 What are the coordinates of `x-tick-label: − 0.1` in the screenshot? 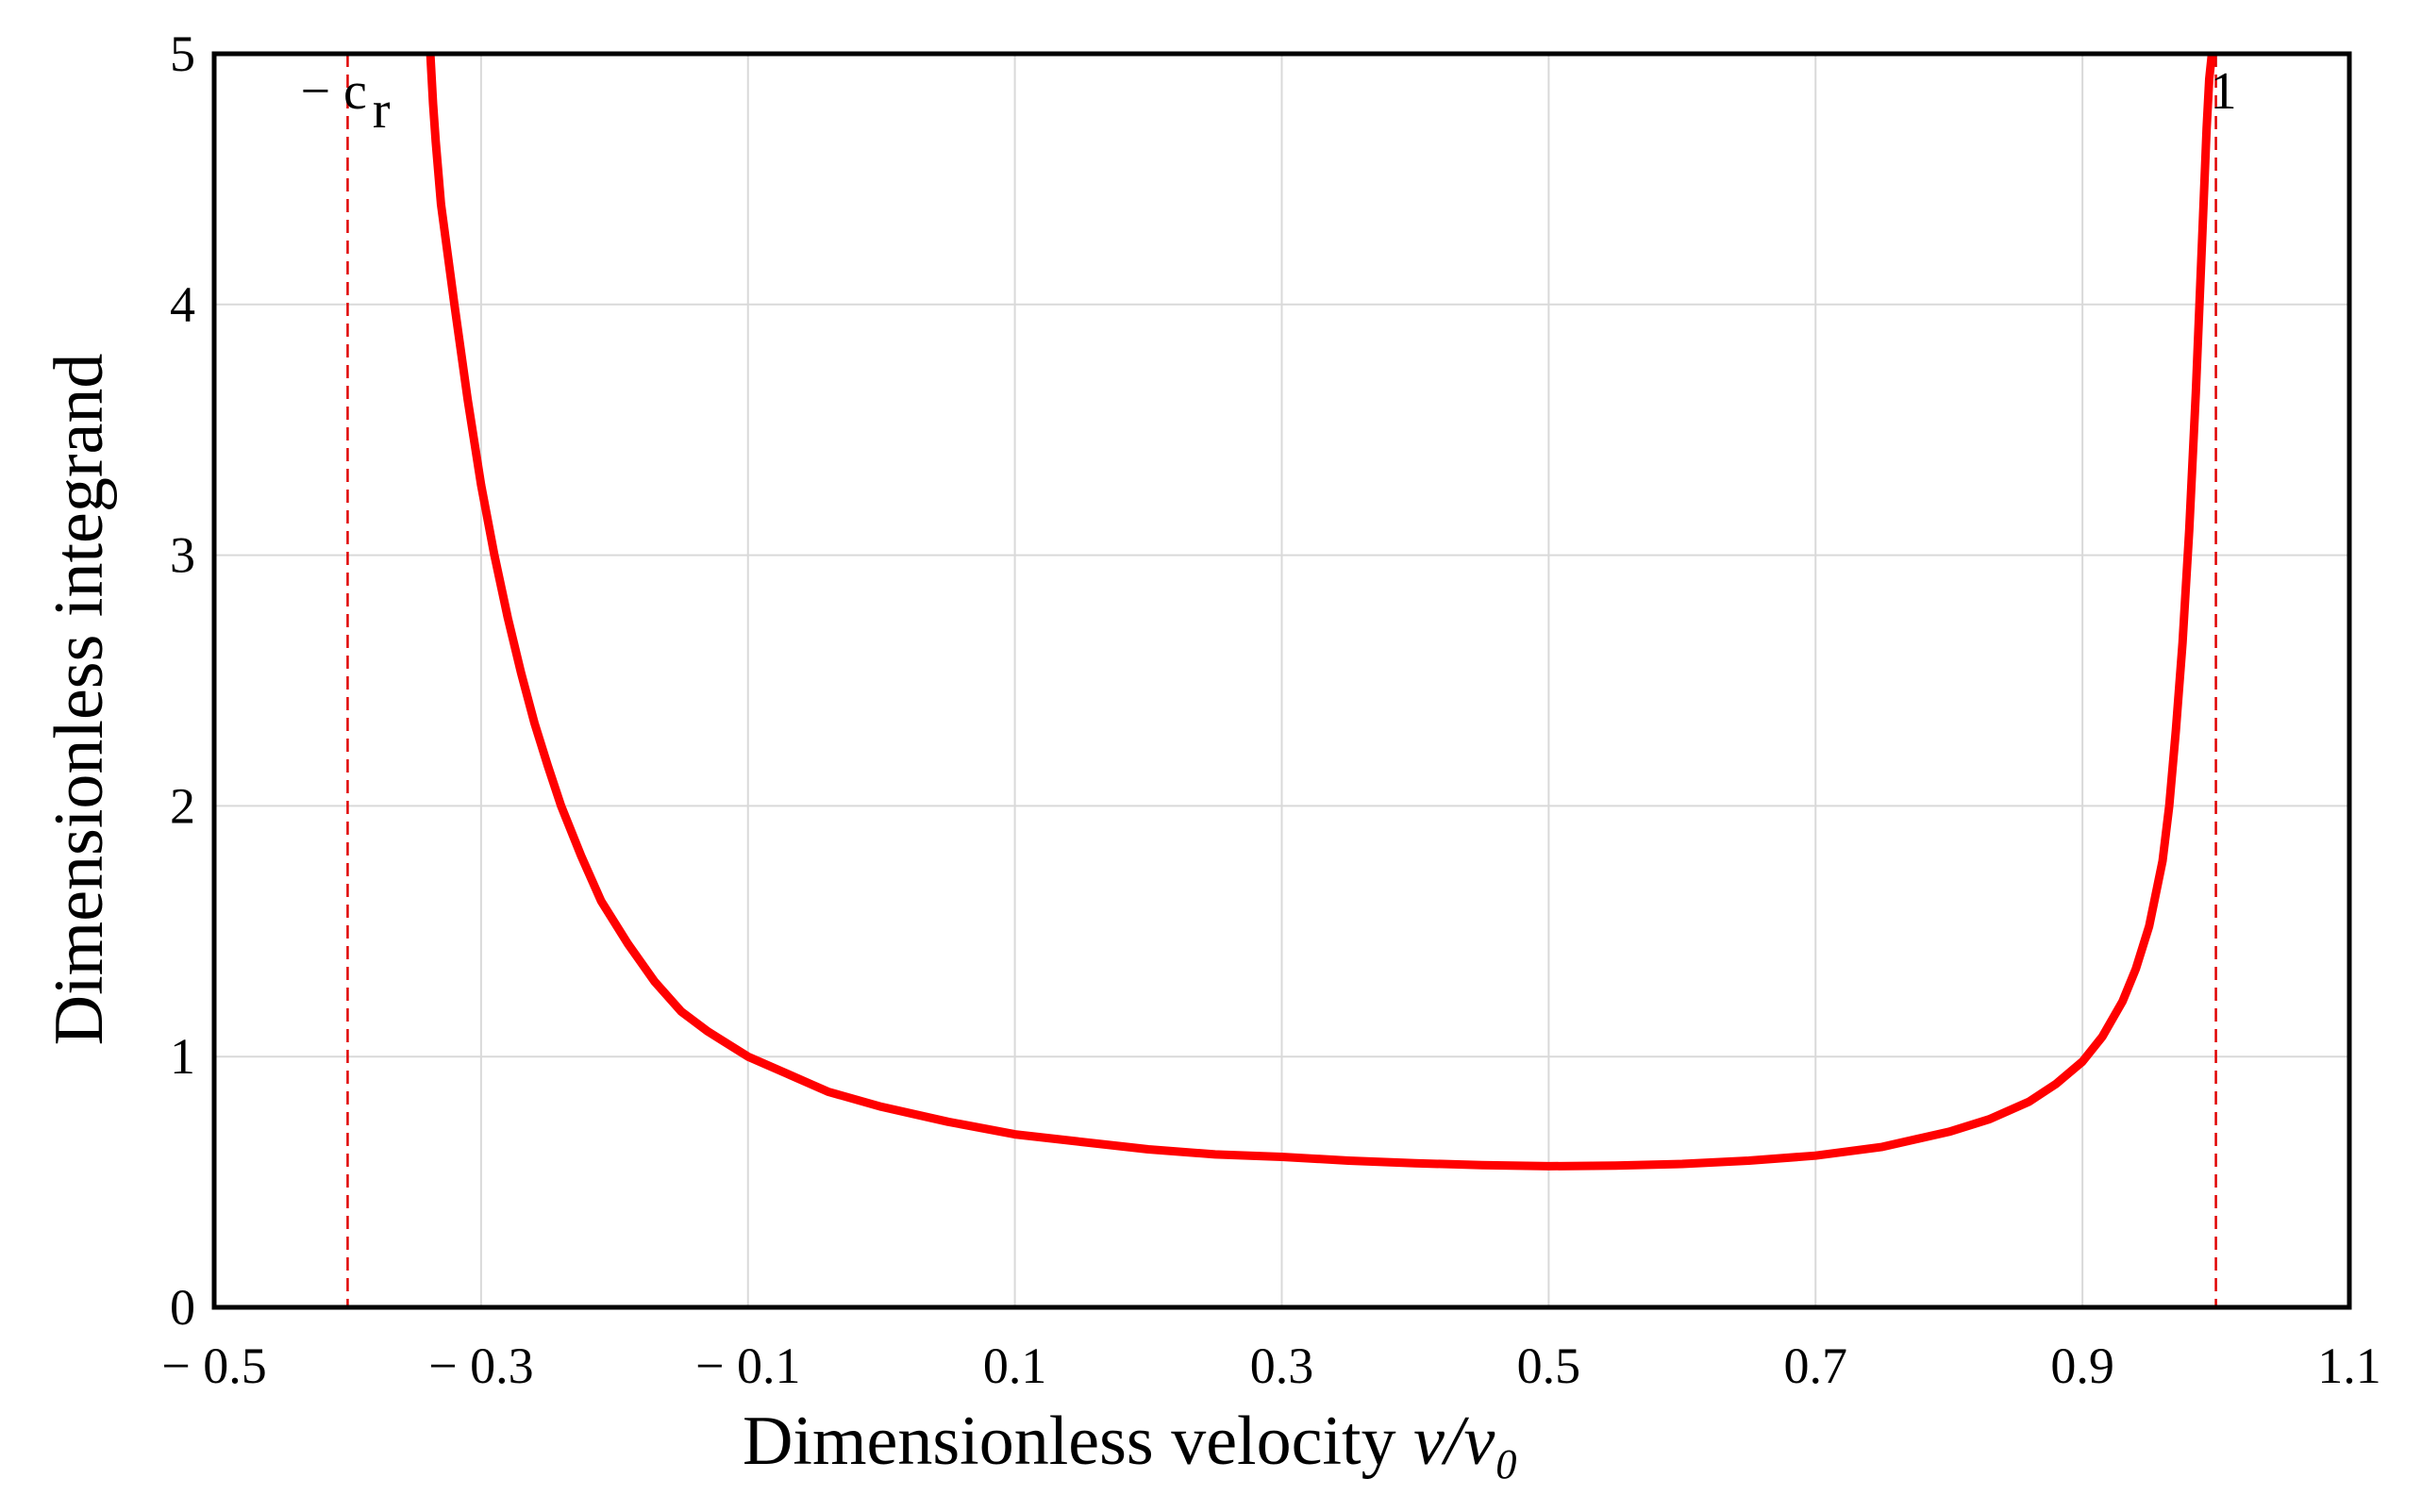 It's located at (748, 1366).